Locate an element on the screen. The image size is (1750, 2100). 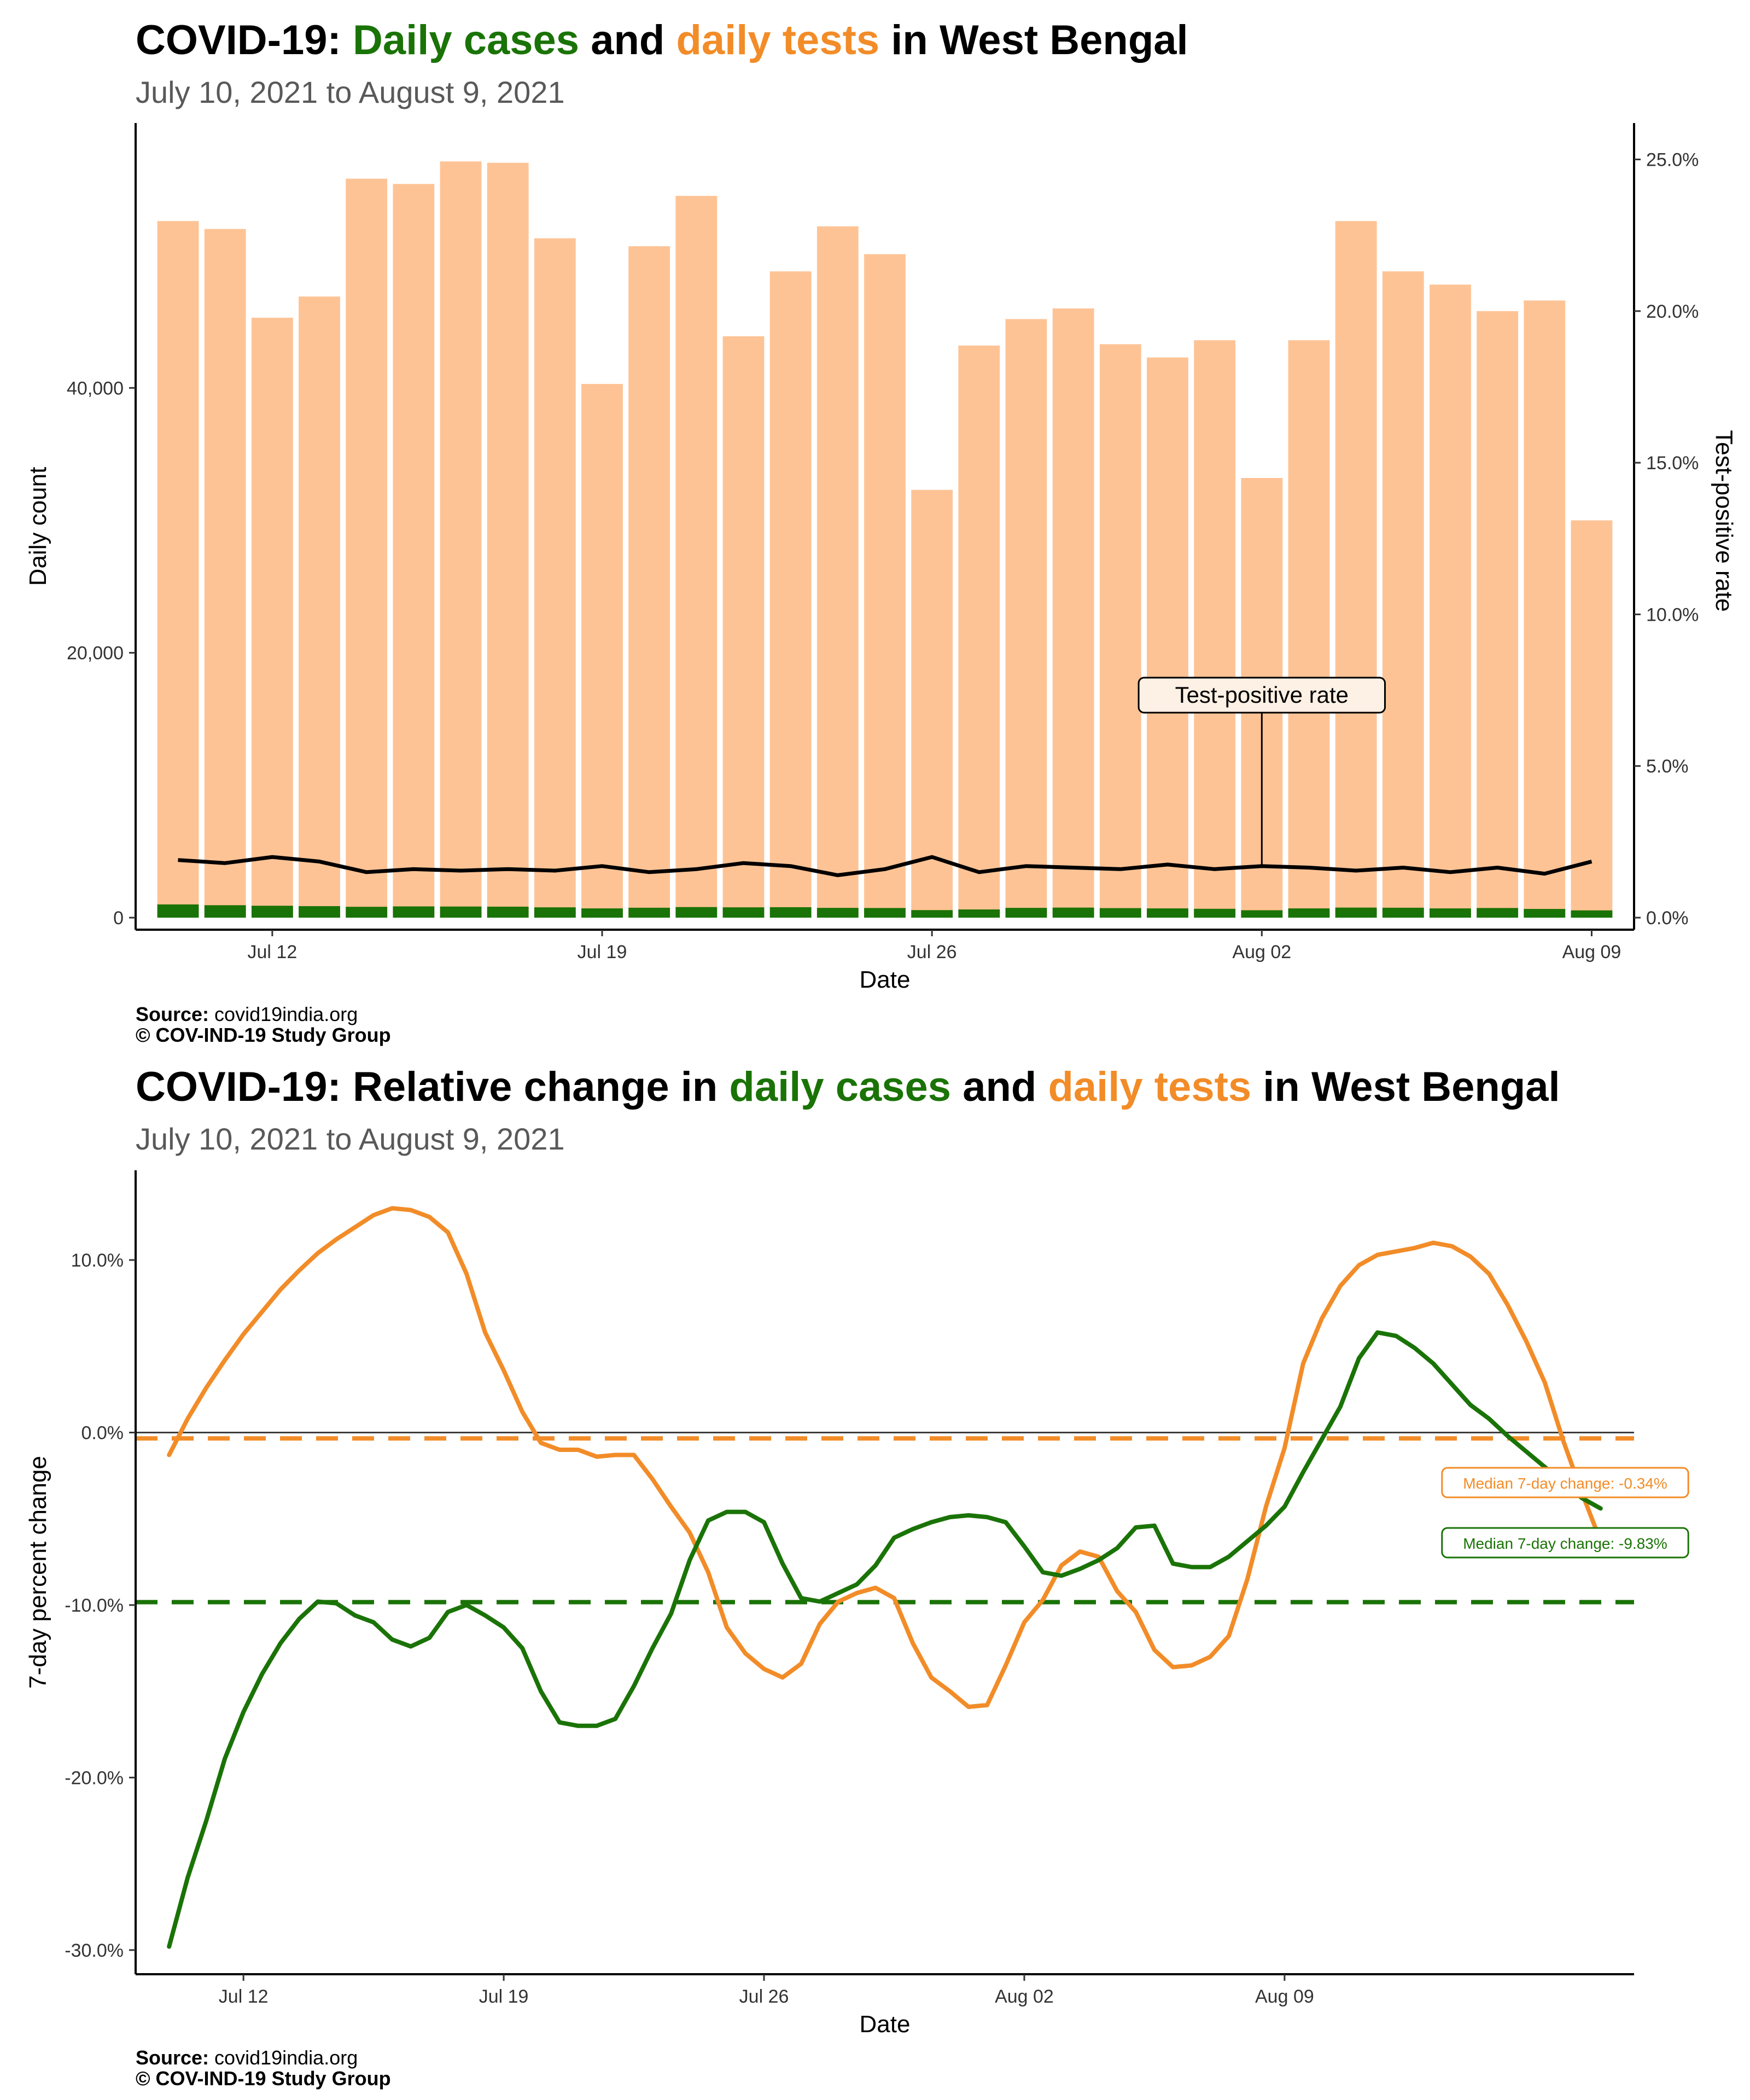
chart2-title-cases: daily cases is located at coordinates (840, 1087).